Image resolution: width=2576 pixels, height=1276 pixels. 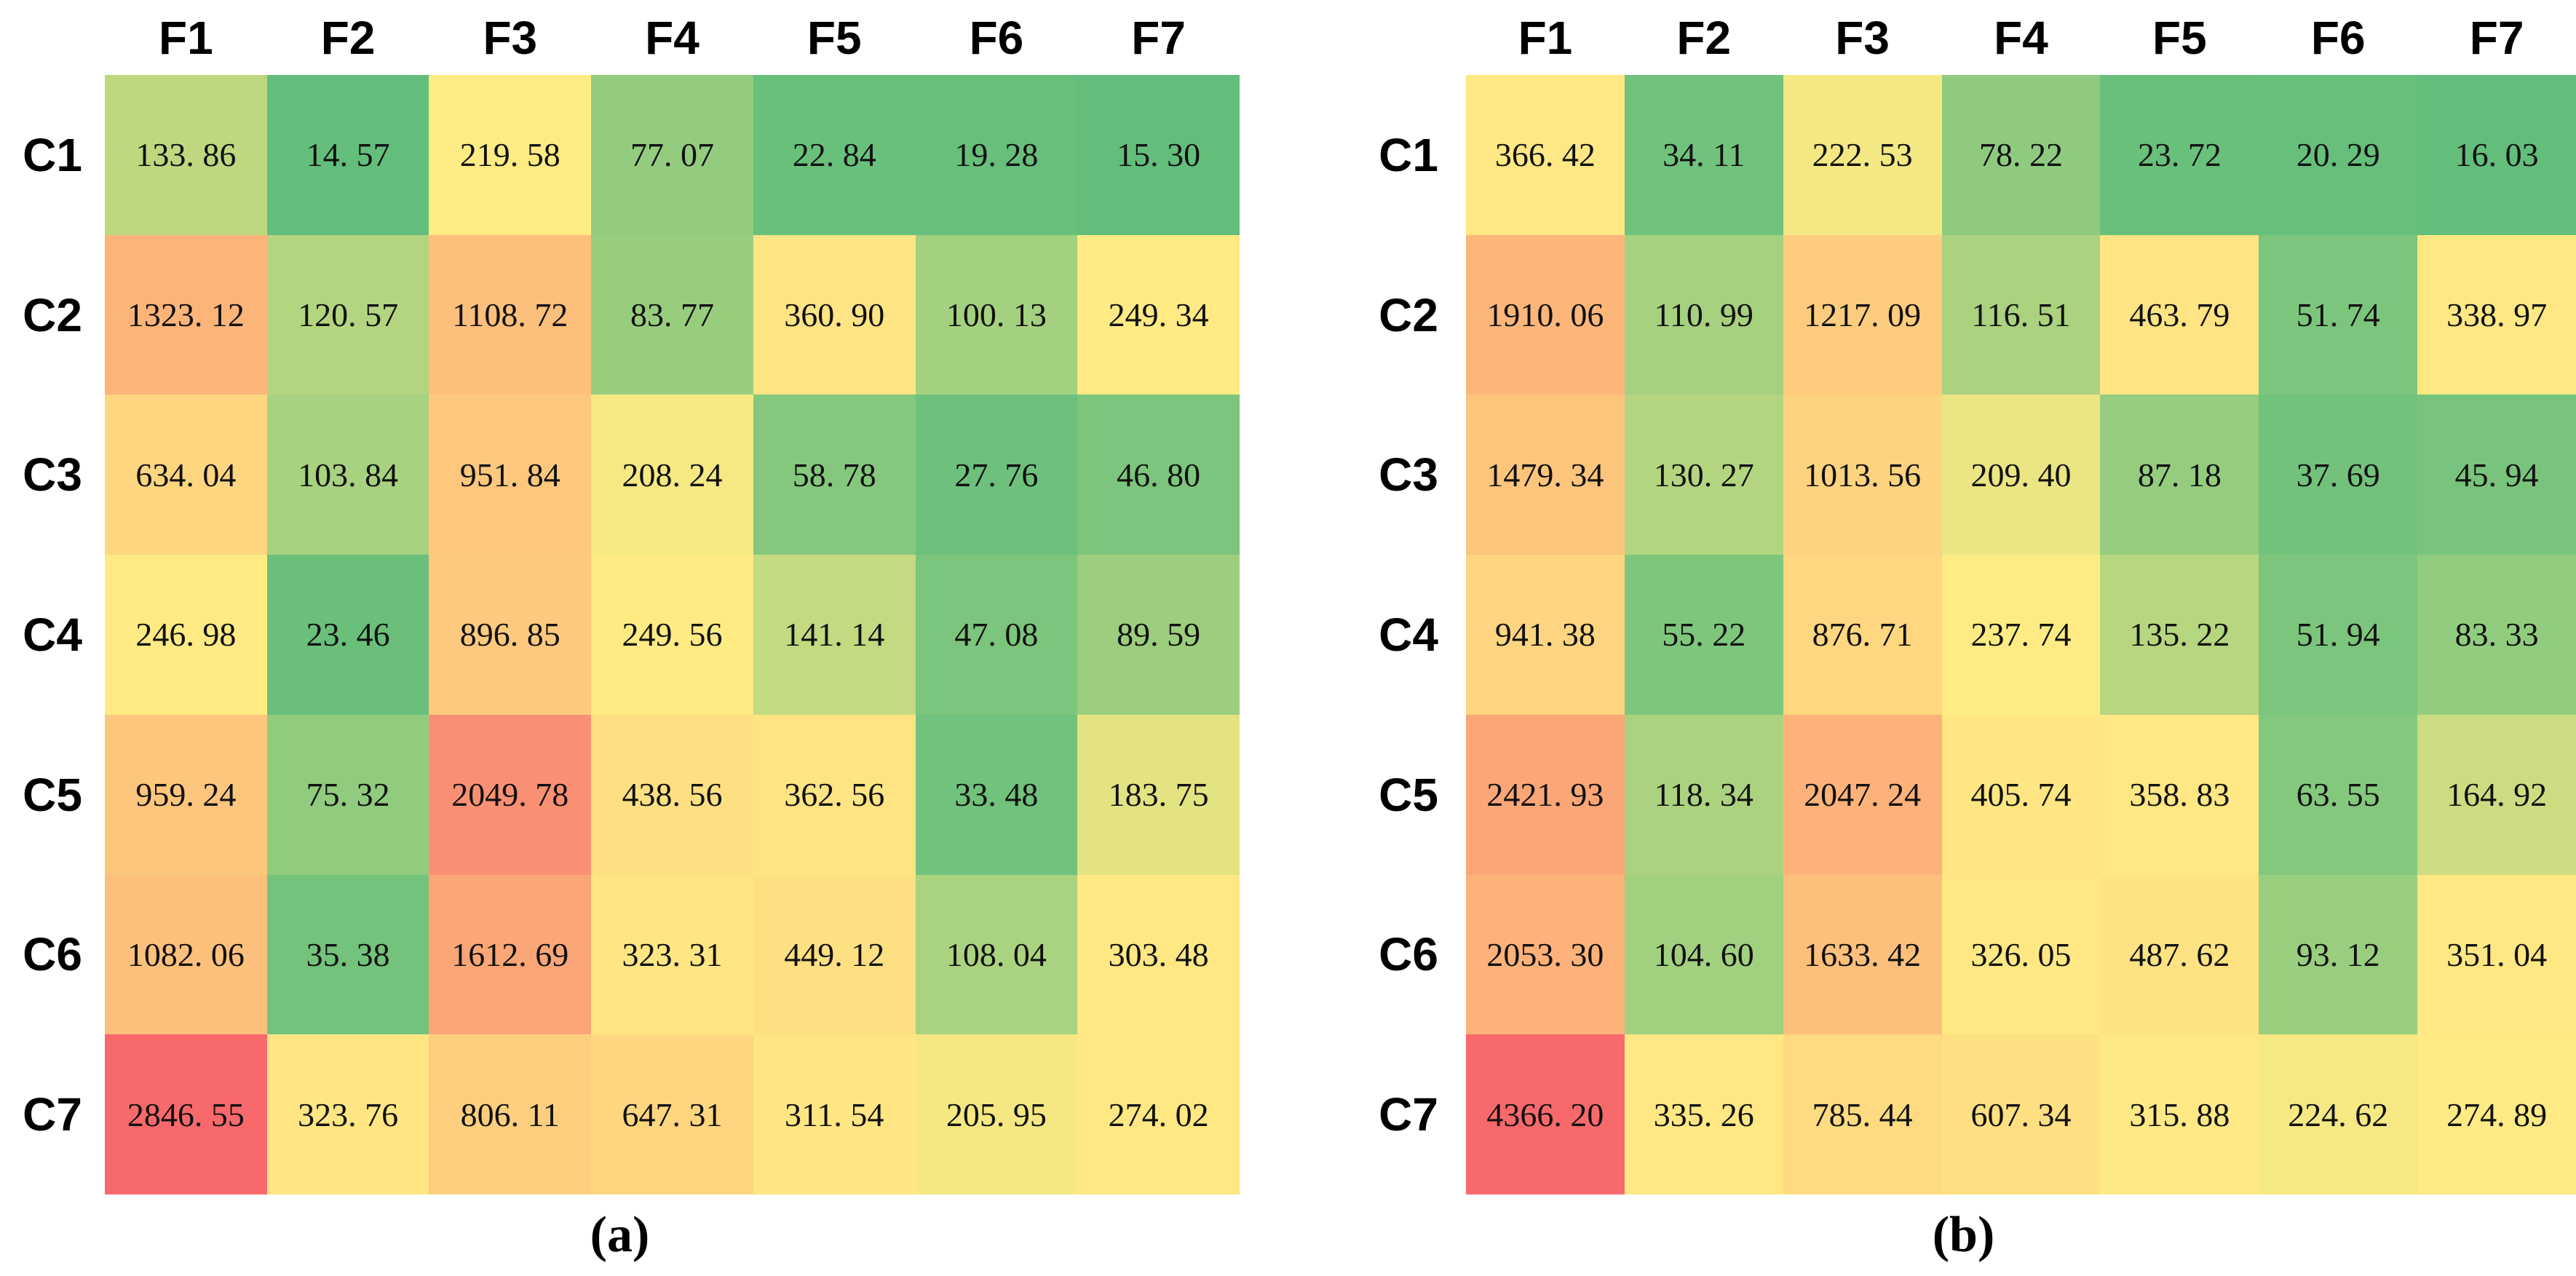 What do you see at coordinates (1545, 954) in the screenshot?
I see `b-cell-C6-F1: 2053. 30` at bounding box center [1545, 954].